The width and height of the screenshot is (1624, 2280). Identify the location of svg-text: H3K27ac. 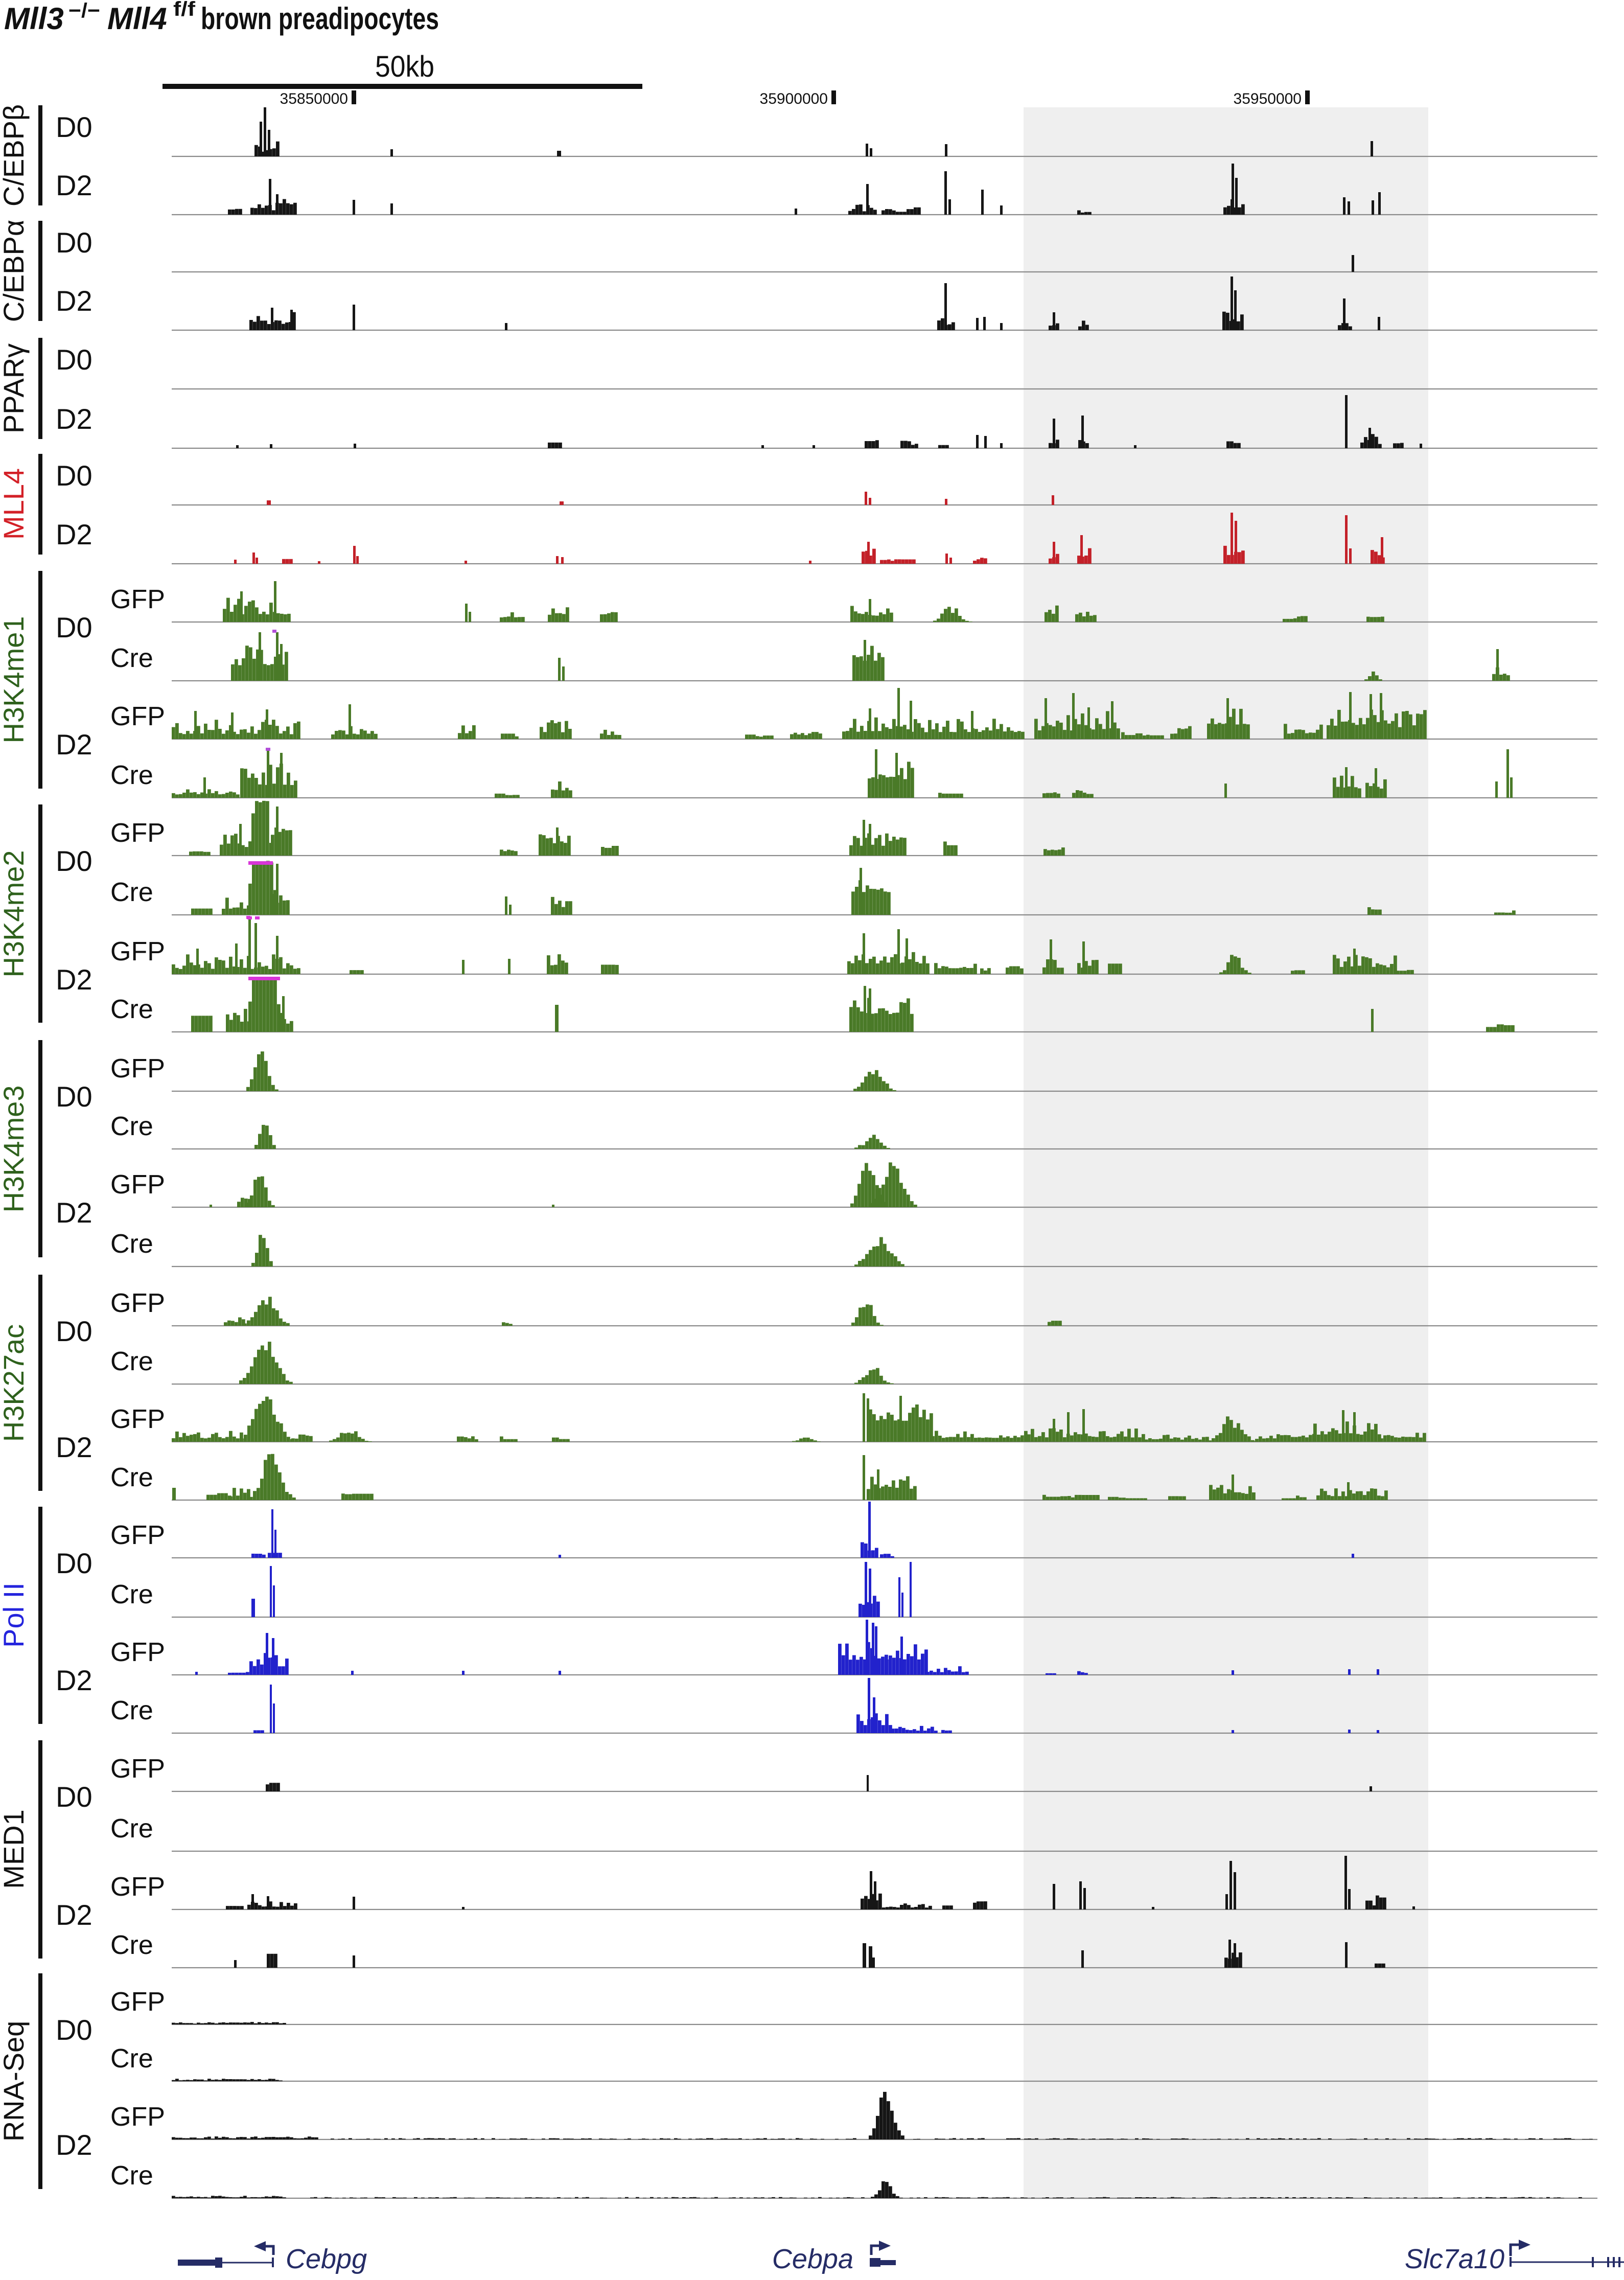
(15, 1383).